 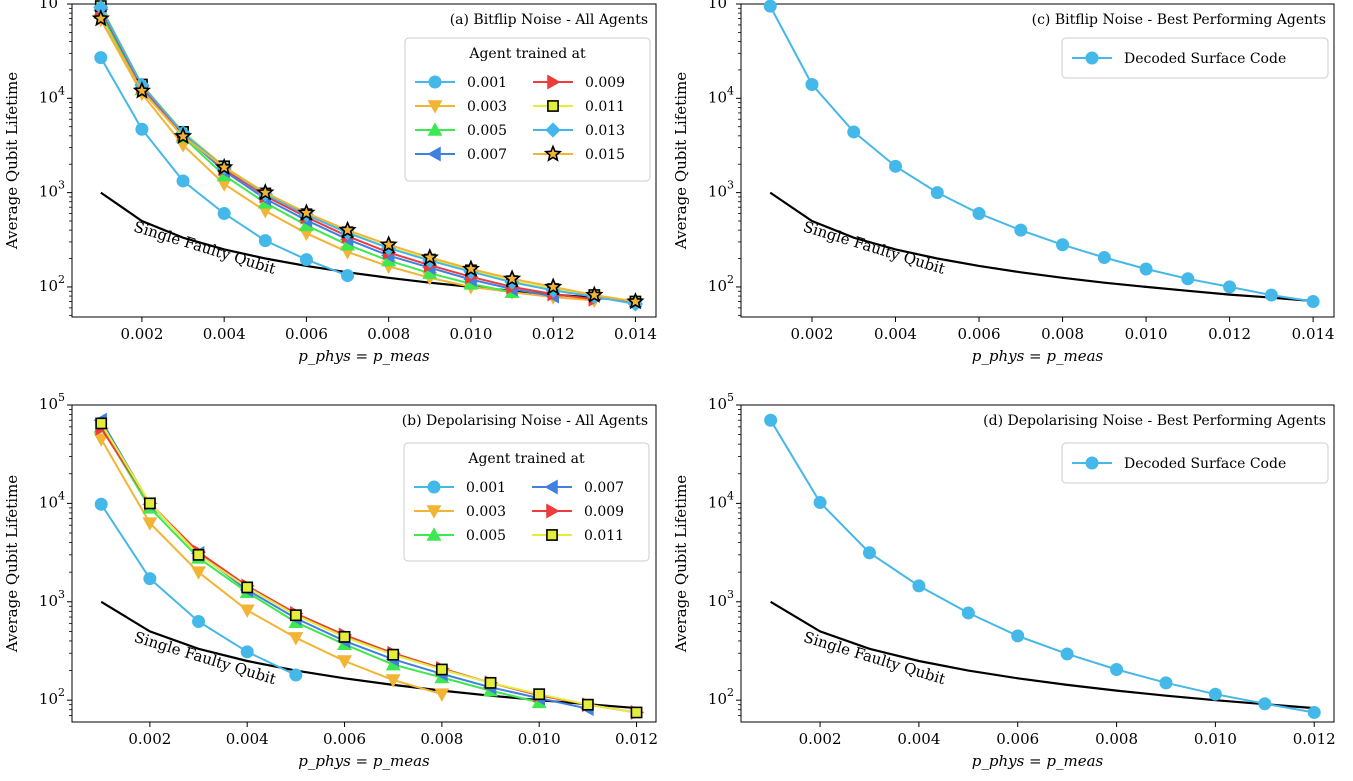 I want to click on legend-entry: Decoded Surface Code, so click(x=1179, y=59).